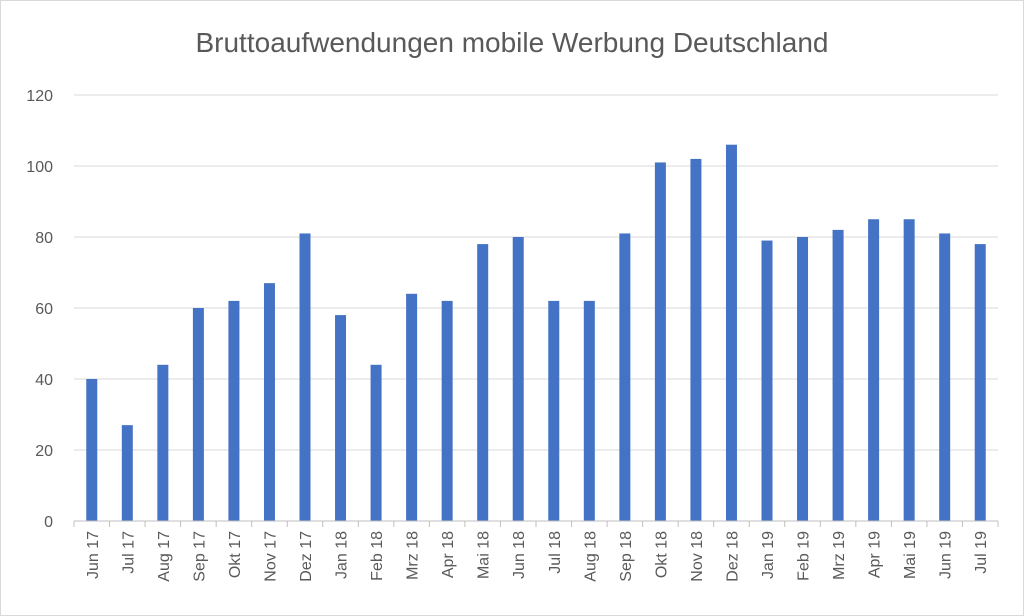 The image size is (1024, 616). Describe the element at coordinates (981, 552) in the screenshot. I see `x-tick-label: Jul 19` at that location.